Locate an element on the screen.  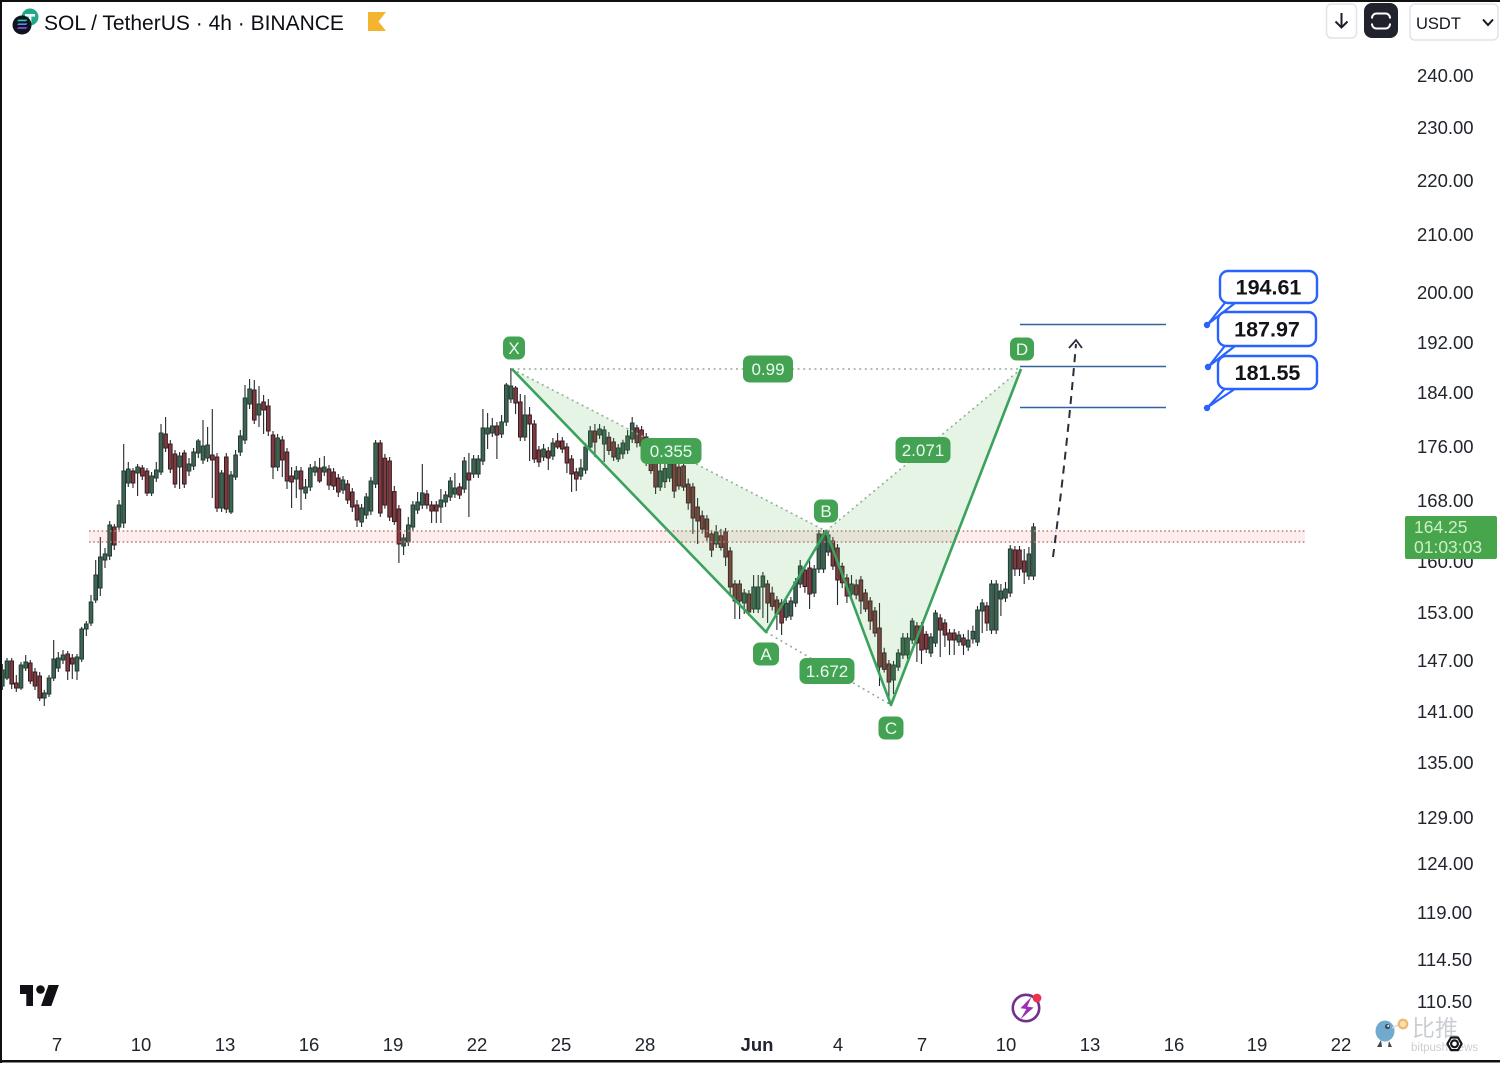
svg-text: SOL / TetherUS · 4h · BINANCE is located at coordinates (194, 23).